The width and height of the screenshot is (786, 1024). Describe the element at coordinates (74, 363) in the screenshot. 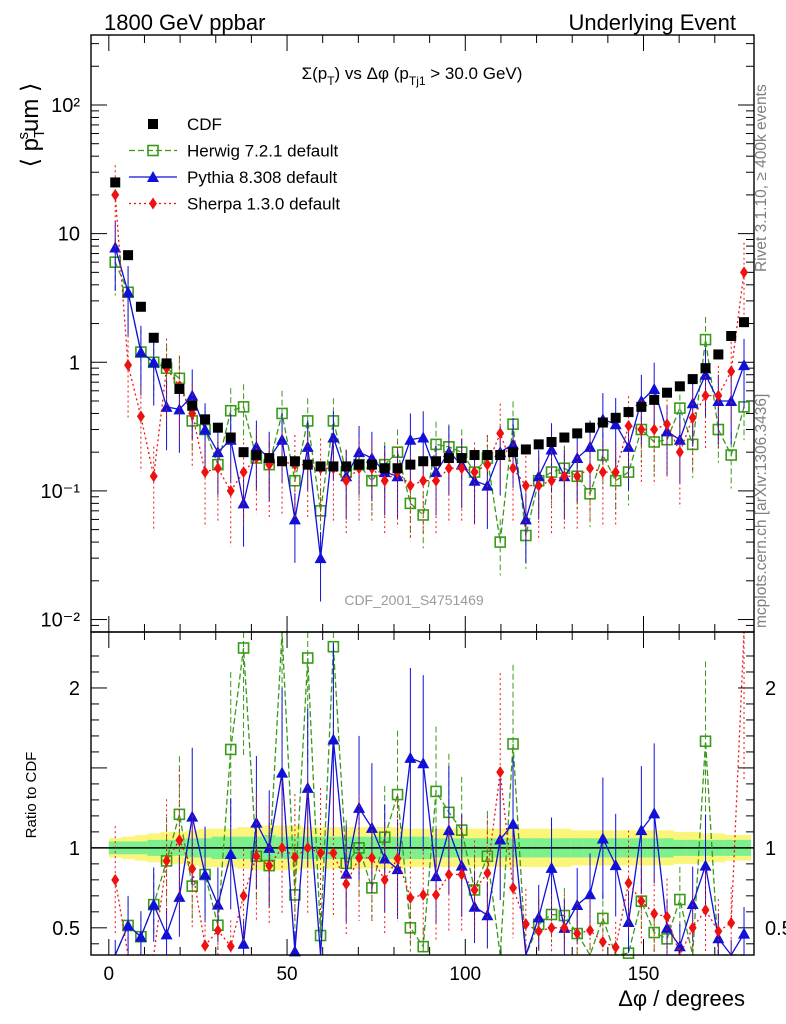

I see `y-tick-label: 1` at that location.